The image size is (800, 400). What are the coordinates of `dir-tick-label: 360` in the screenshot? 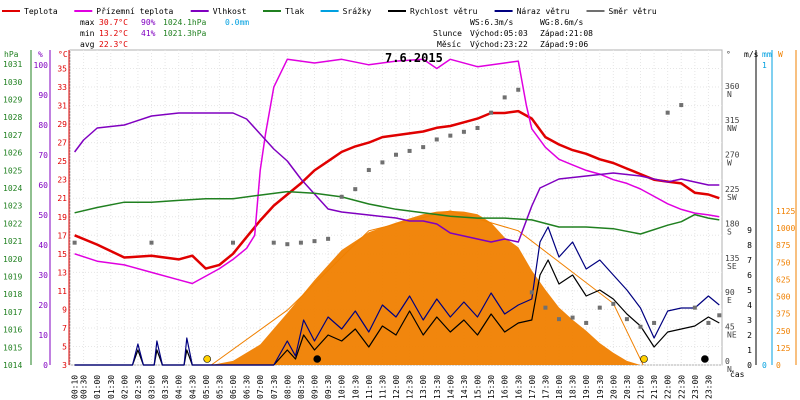 It's located at (732, 86).